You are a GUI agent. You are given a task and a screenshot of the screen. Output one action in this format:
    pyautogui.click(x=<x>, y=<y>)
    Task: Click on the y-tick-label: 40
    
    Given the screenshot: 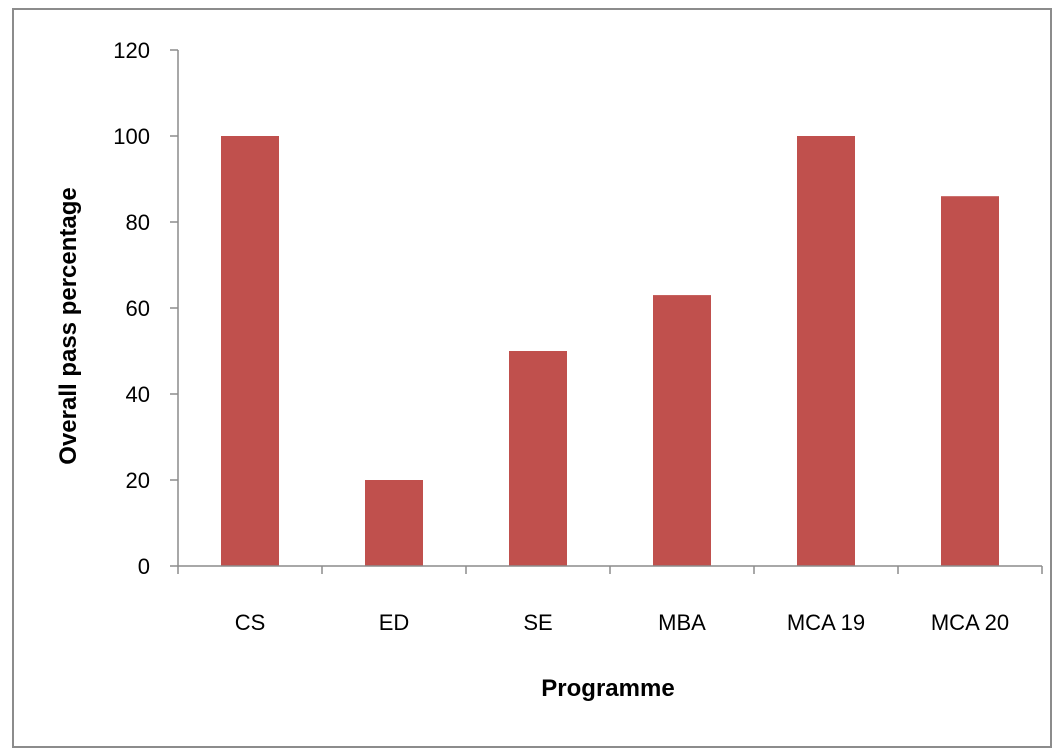 What is the action you would take?
    pyautogui.click(x=138, y=394)
    